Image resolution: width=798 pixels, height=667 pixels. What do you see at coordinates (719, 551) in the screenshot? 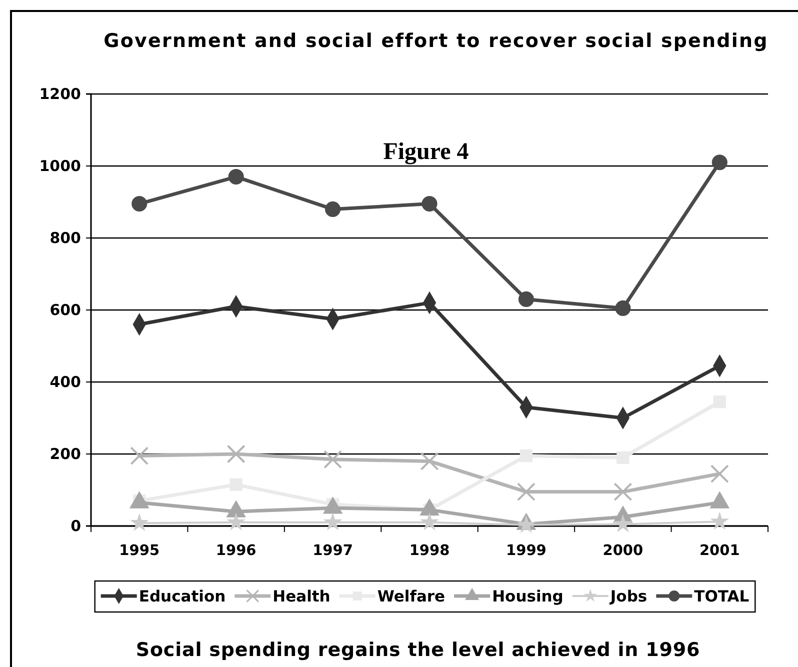
I see `x-tick-label: 2001` at bounding box center [719, 551].